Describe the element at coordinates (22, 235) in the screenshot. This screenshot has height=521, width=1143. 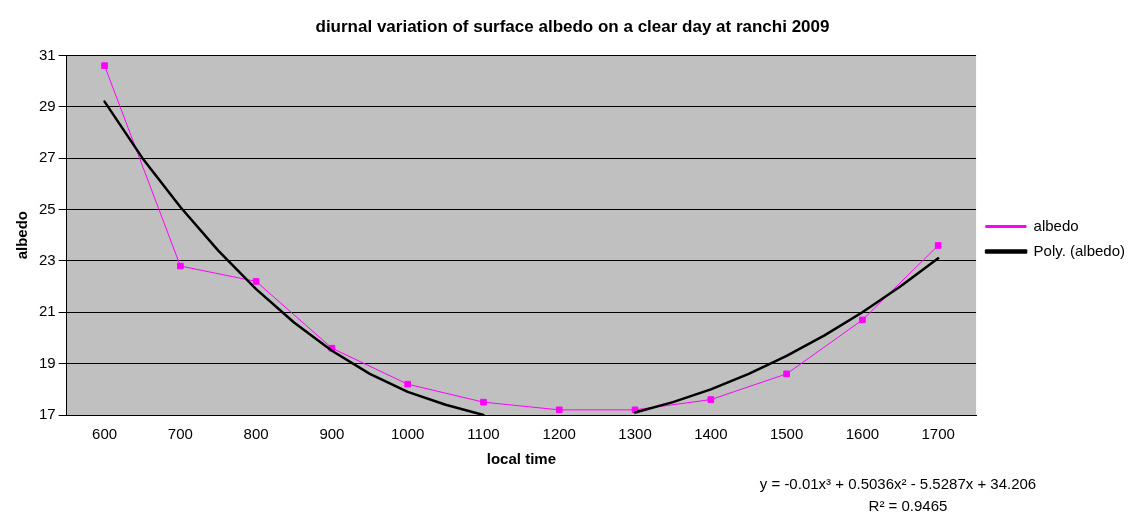
I see `y-axis-title: albedo` at that location.